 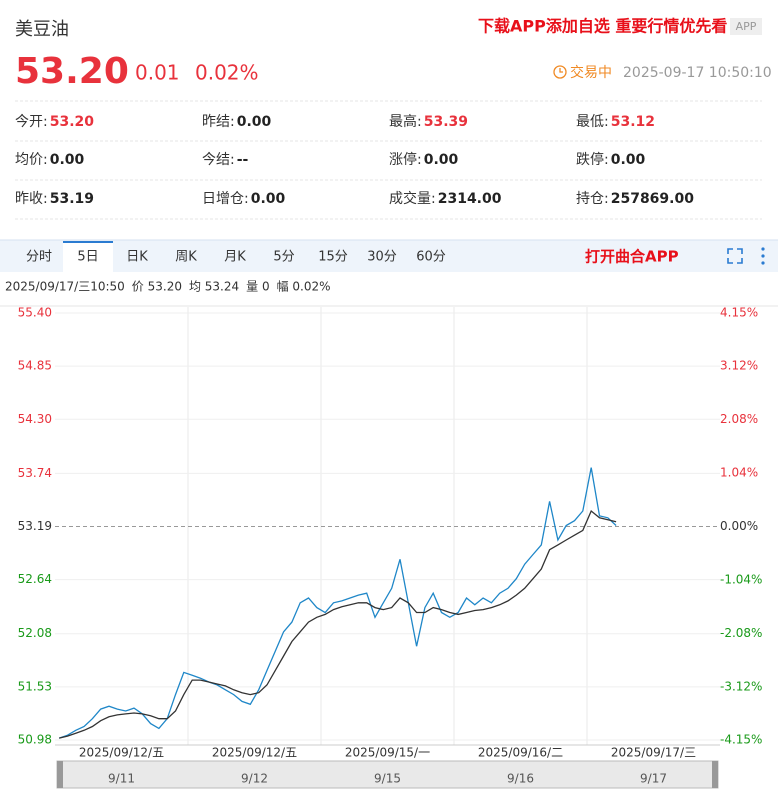 I want to click on y-tick-label: 52.64, so click(x=35, y=579).